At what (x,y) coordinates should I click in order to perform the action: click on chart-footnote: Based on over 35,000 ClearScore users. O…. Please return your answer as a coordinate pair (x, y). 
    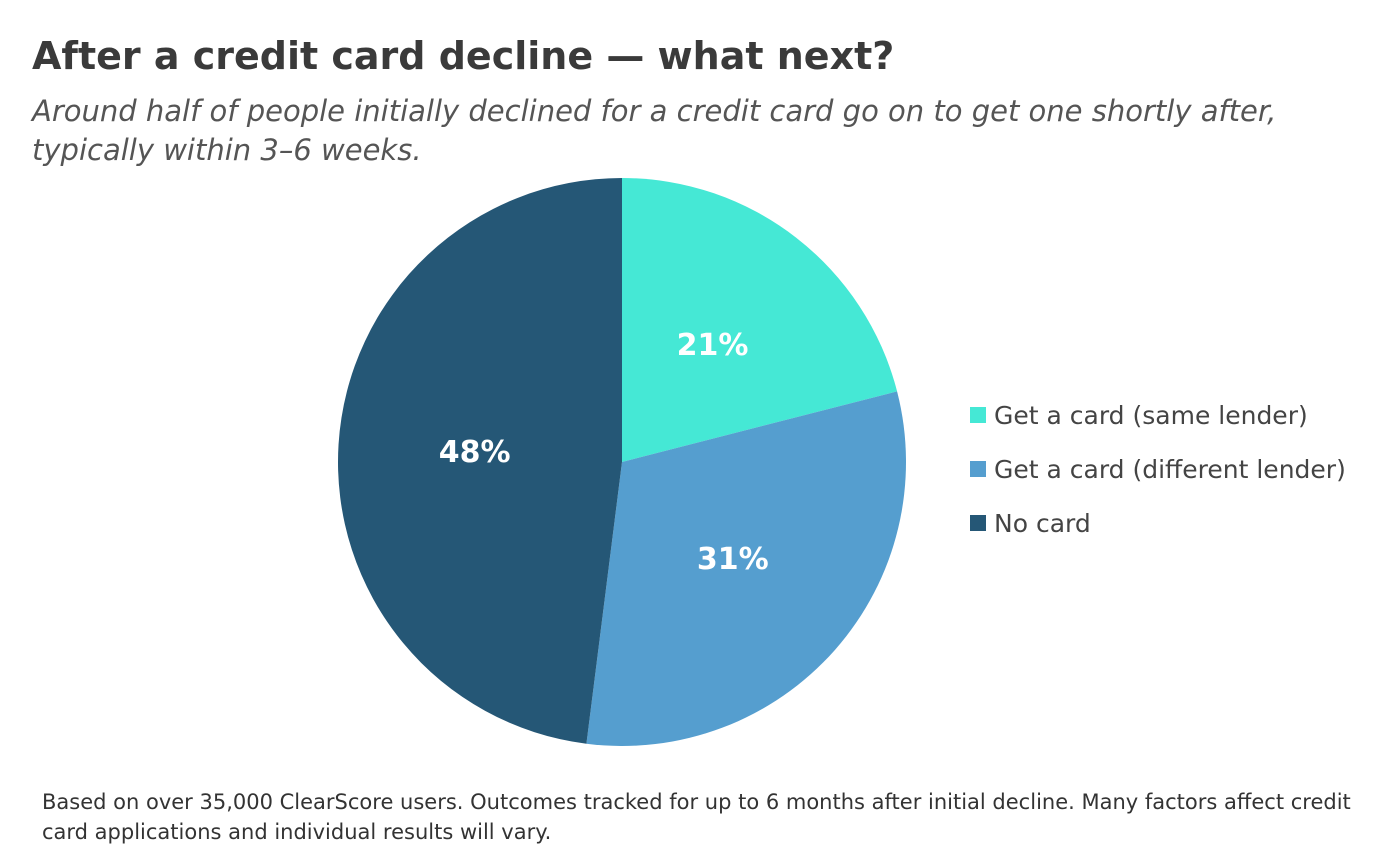
    Looking at the image, I should click on (696, 817).